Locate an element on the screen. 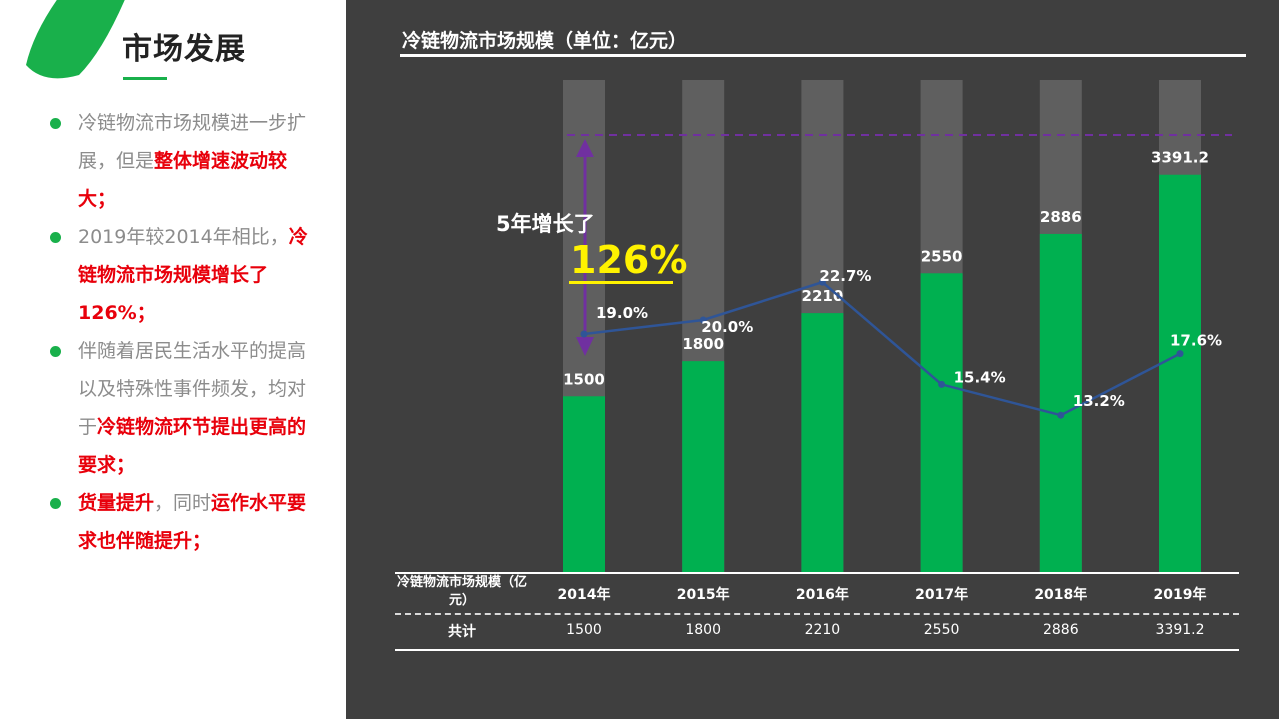 Image resolution: width=1279 pixels, height=719 pixels. bullet-item: 货量提升，同时运作水平要求也伴随提升； is located at coordinates (183, 522).